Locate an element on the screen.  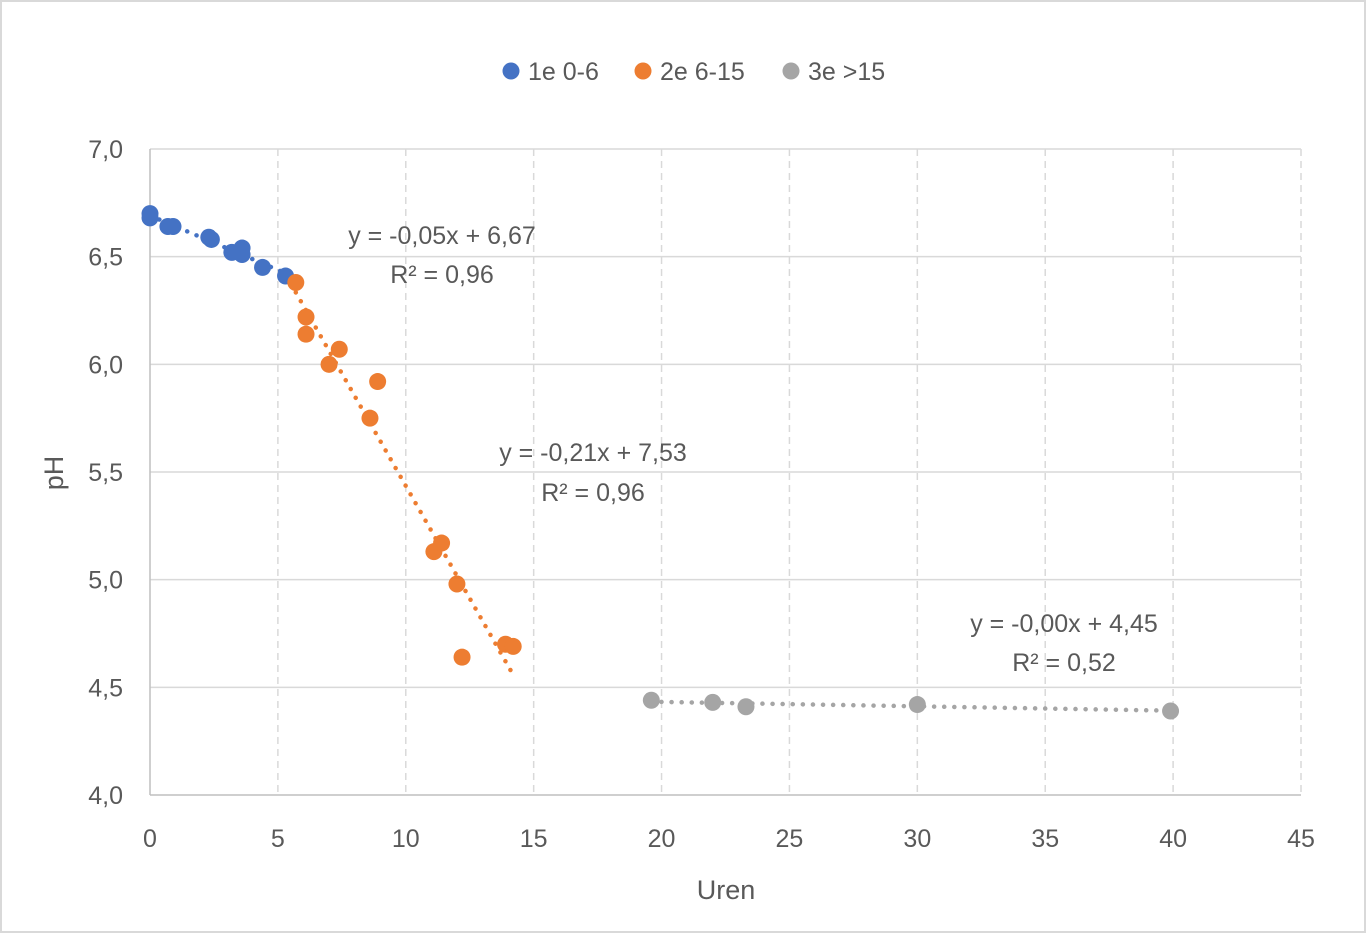
y-tick-label: 5,0 is located at coordinates (105, 581).